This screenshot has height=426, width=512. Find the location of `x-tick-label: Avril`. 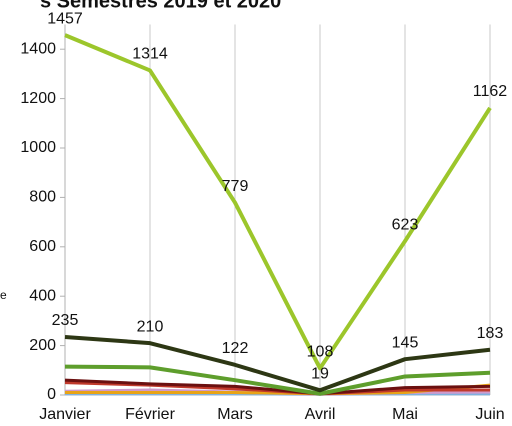

x-tick-label: Avril is located at coordinates (320, 414).